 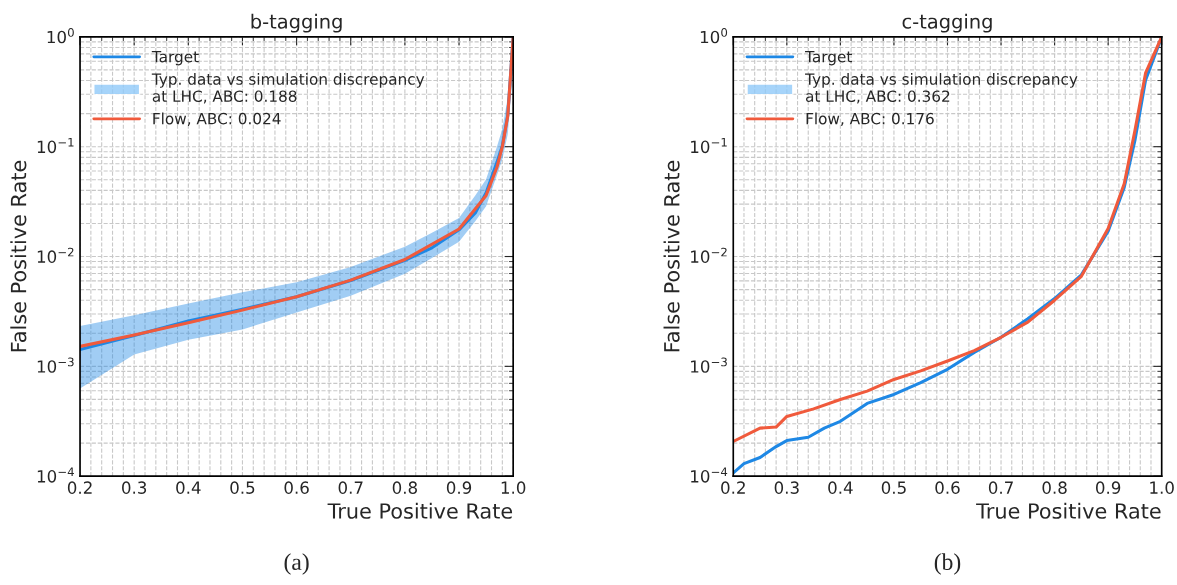 I want to click on text: (b), so click(x=947, y=564).